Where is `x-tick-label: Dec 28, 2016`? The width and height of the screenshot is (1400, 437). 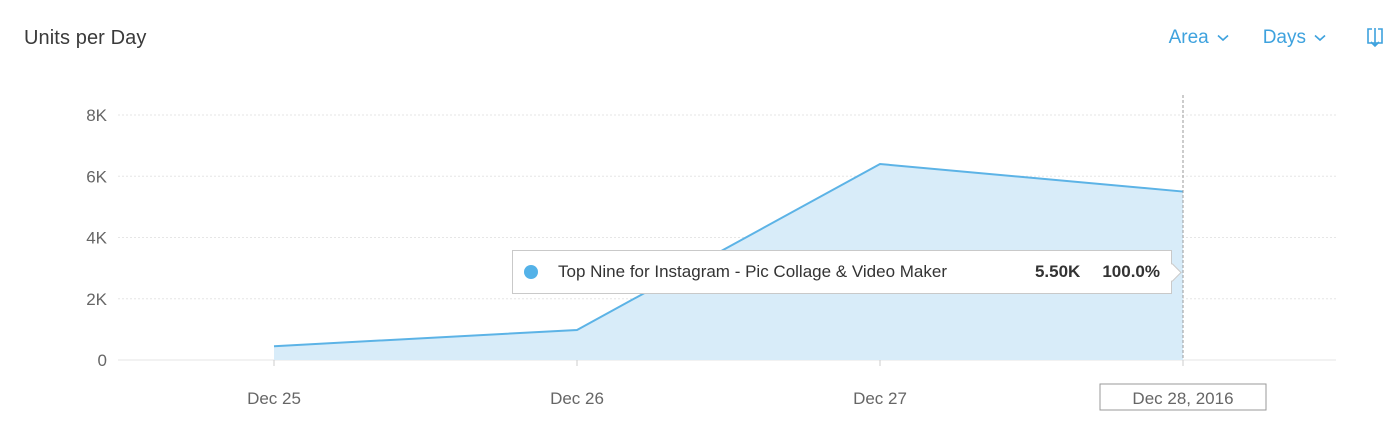 x-tick-label: Dec 28, 2016 is located at coordinates (1182, 398).